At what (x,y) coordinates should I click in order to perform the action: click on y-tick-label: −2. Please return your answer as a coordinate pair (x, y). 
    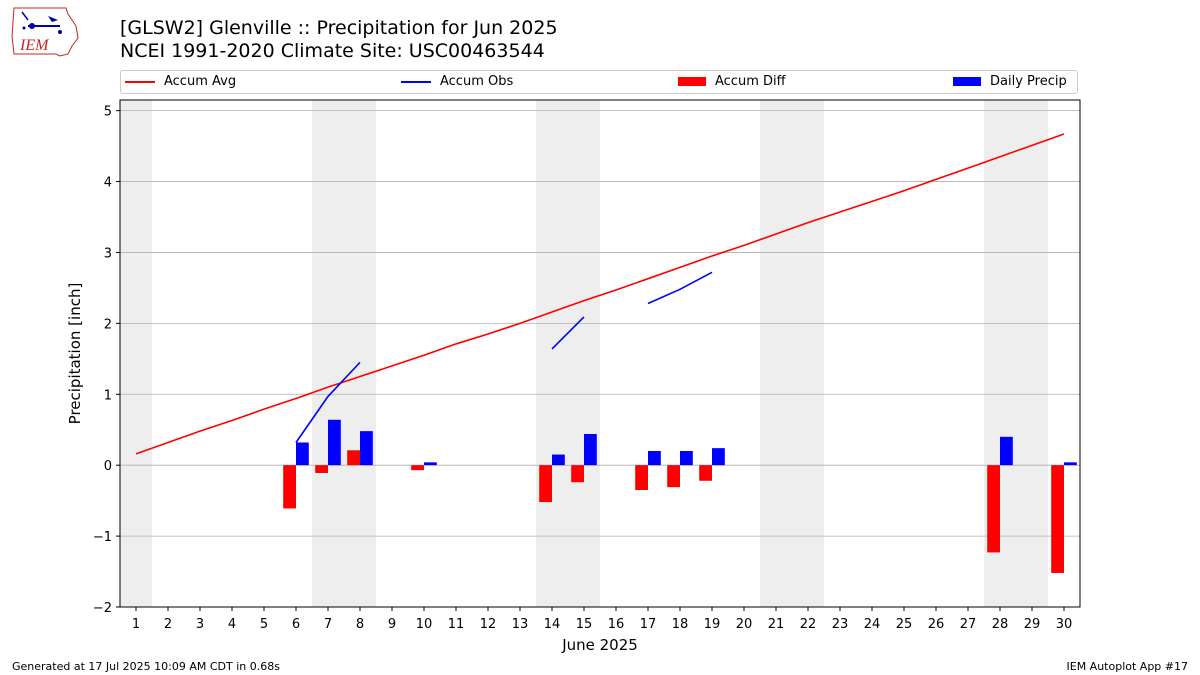
    Looking at the image, I should click on (102, 608).